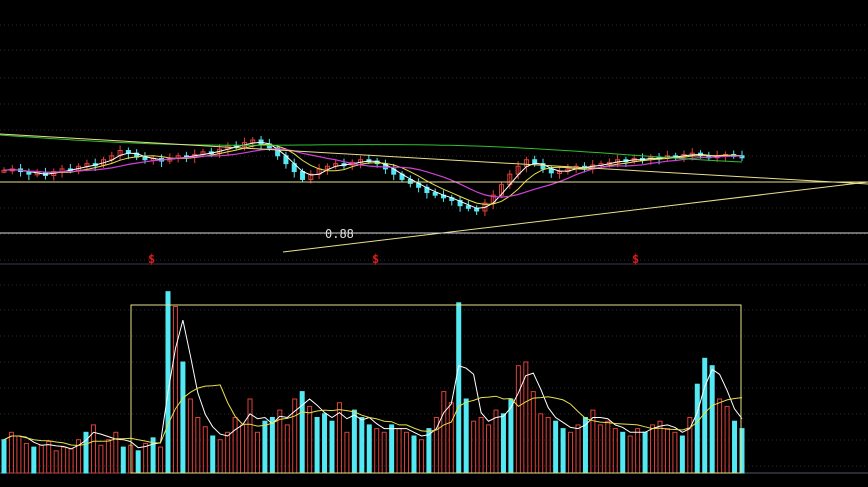 This screenshot has height=487, width=868. I want to click on support-trendline, so click(575, 217).